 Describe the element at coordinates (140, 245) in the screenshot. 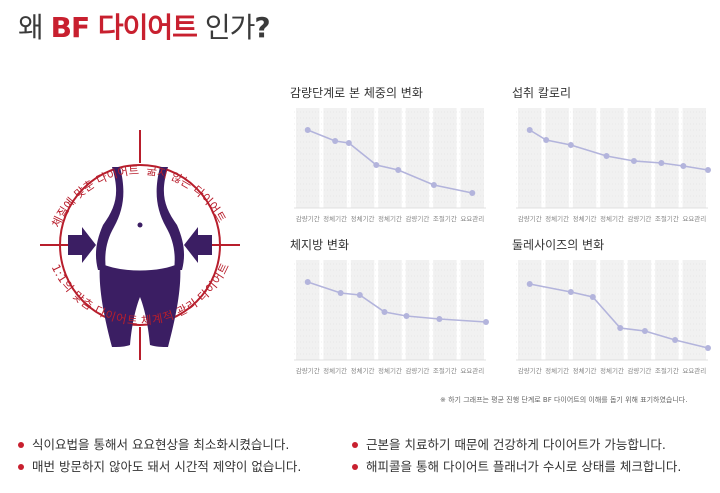

I see `emblem-circle` at that location.